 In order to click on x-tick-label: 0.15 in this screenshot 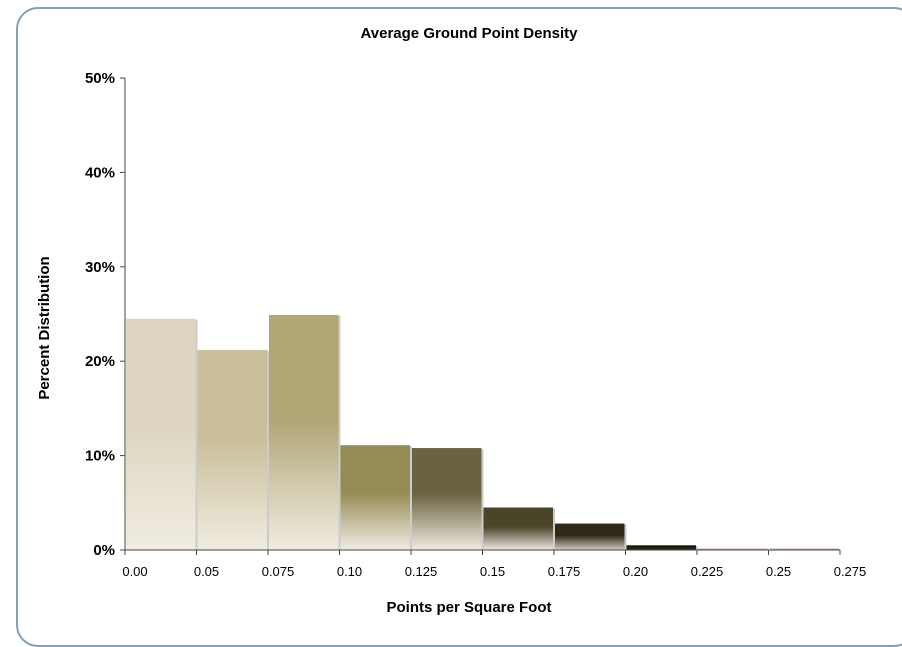, I will do `click(492, 571)`.